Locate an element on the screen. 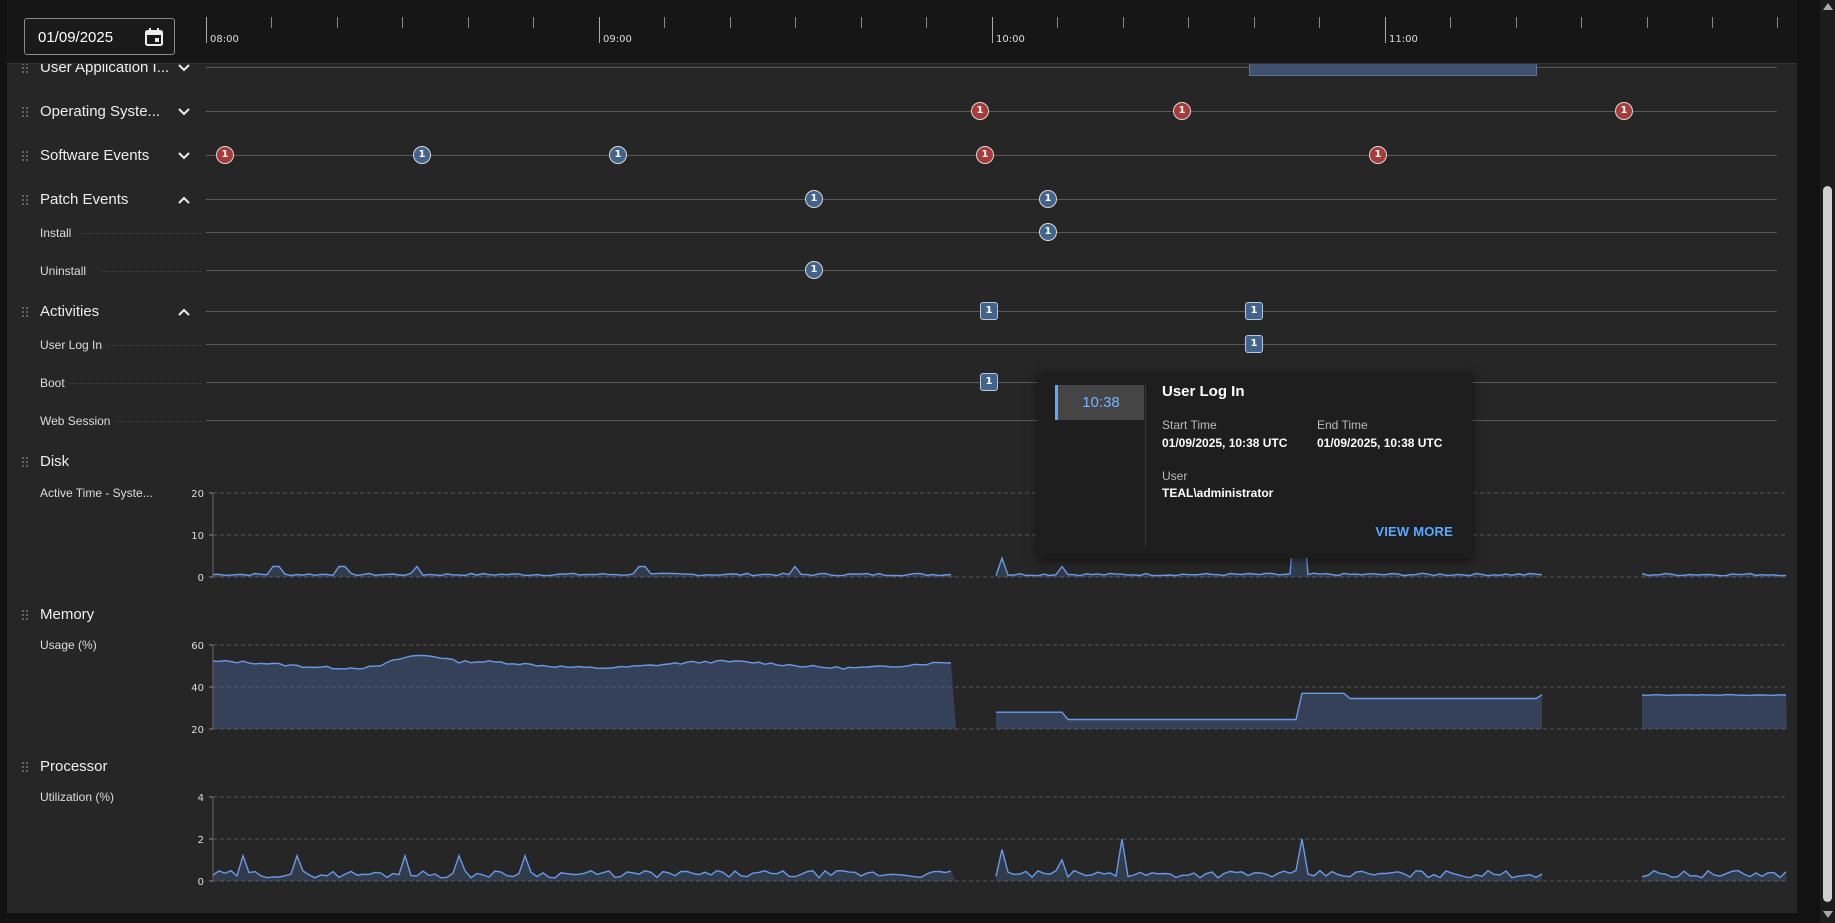 Image resolution: width=1835 pixels, height=923 pixels. start-time-label: Start Time is located at coordinates (1189, 425).